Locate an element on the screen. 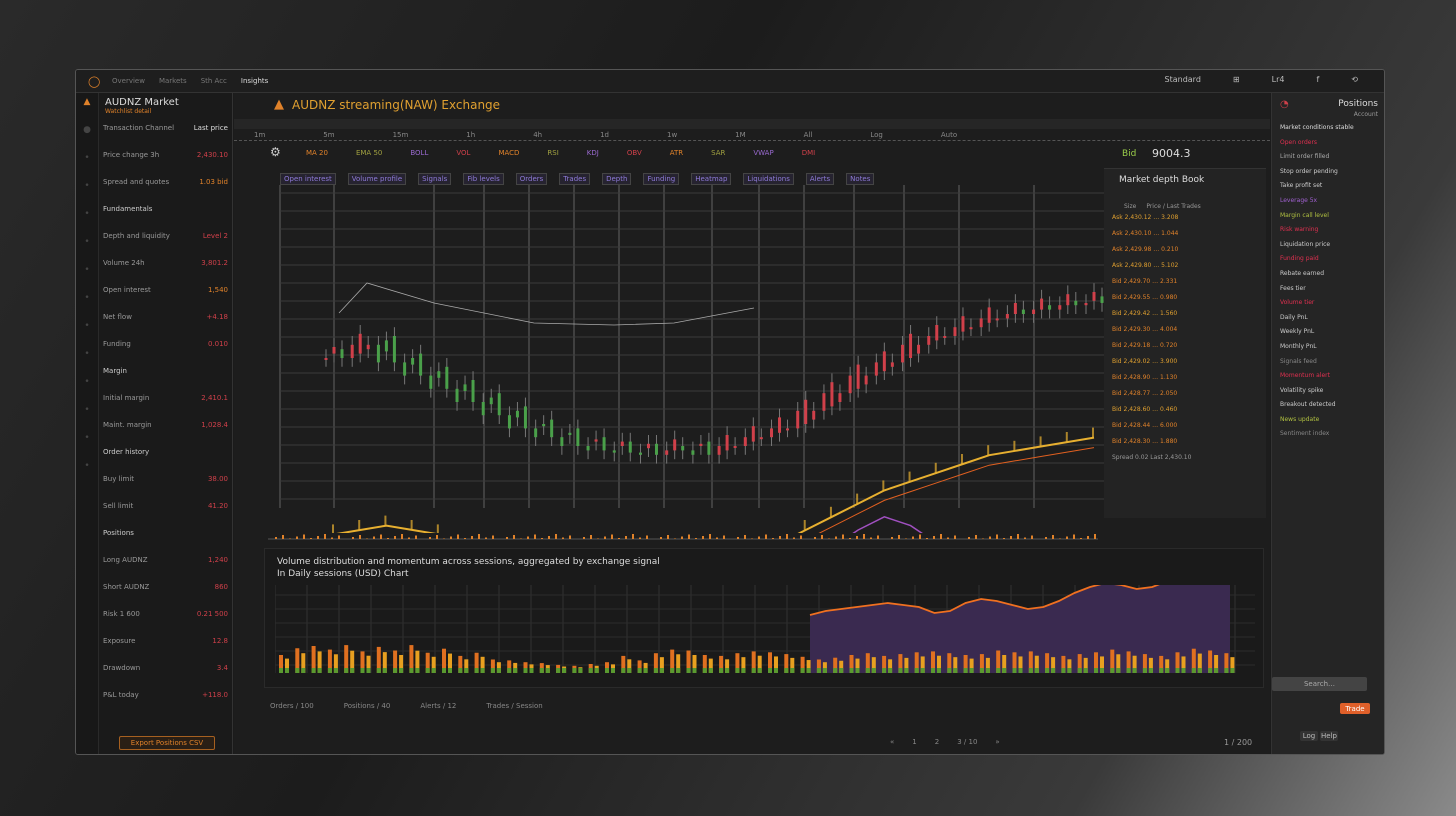 The width and height of the screenshot is (1456, 816). list-item: Buy limit 38.00 is located at coordinates (165, 479).